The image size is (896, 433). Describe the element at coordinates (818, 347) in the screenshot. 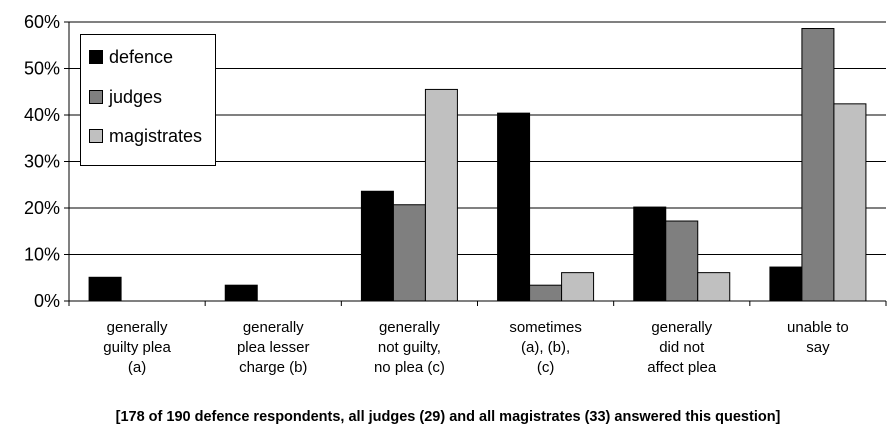

I see `x-category-label-line: say` at that location.